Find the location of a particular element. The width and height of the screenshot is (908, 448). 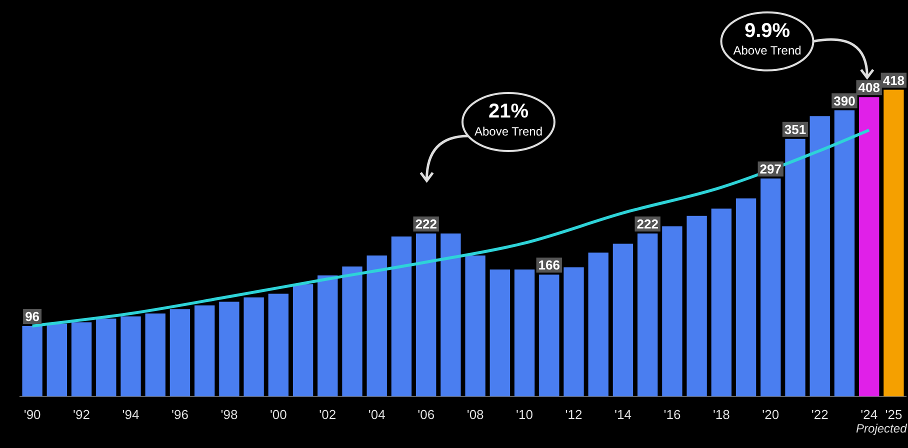

text: 9.9% Above Trend is located at coordinates (767, 39).